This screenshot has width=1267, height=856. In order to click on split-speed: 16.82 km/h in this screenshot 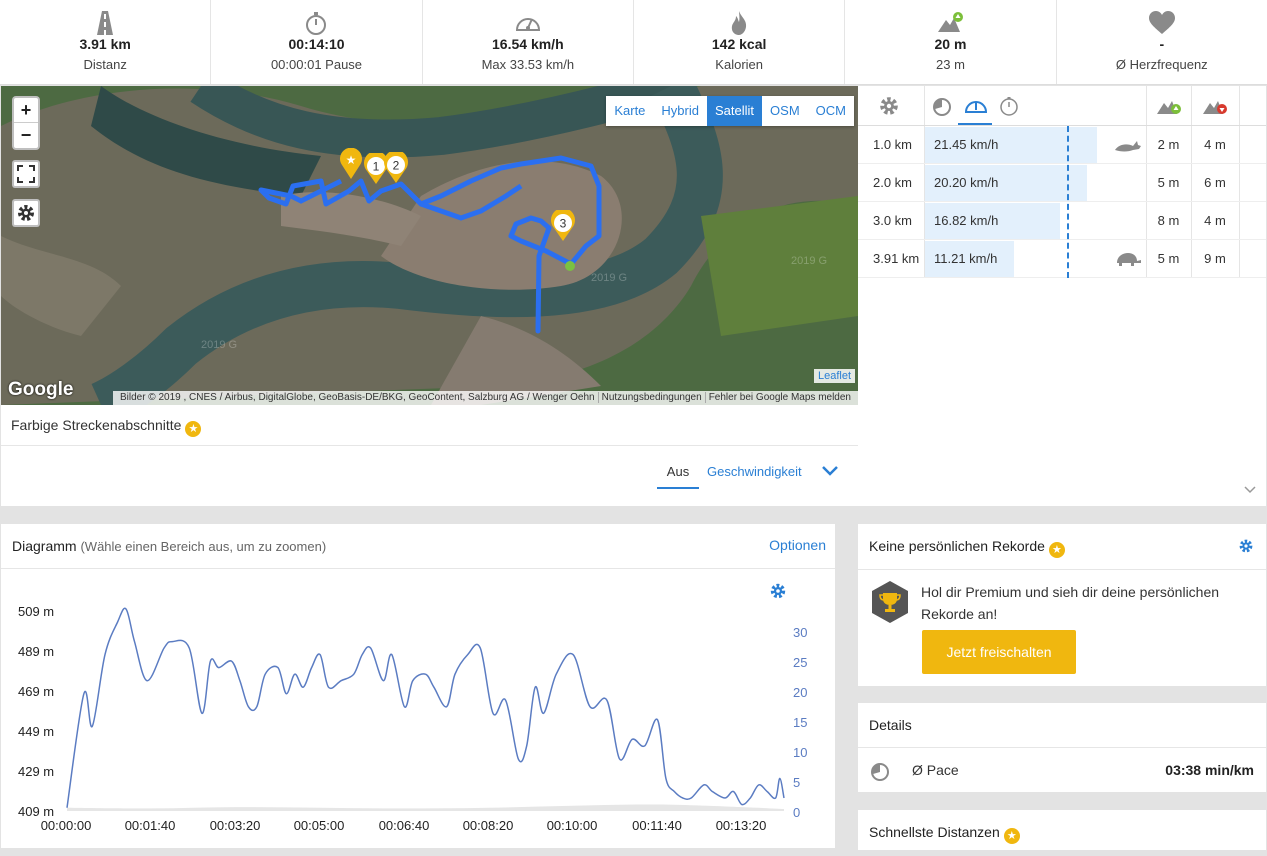, I will do `click(966, 220)`.